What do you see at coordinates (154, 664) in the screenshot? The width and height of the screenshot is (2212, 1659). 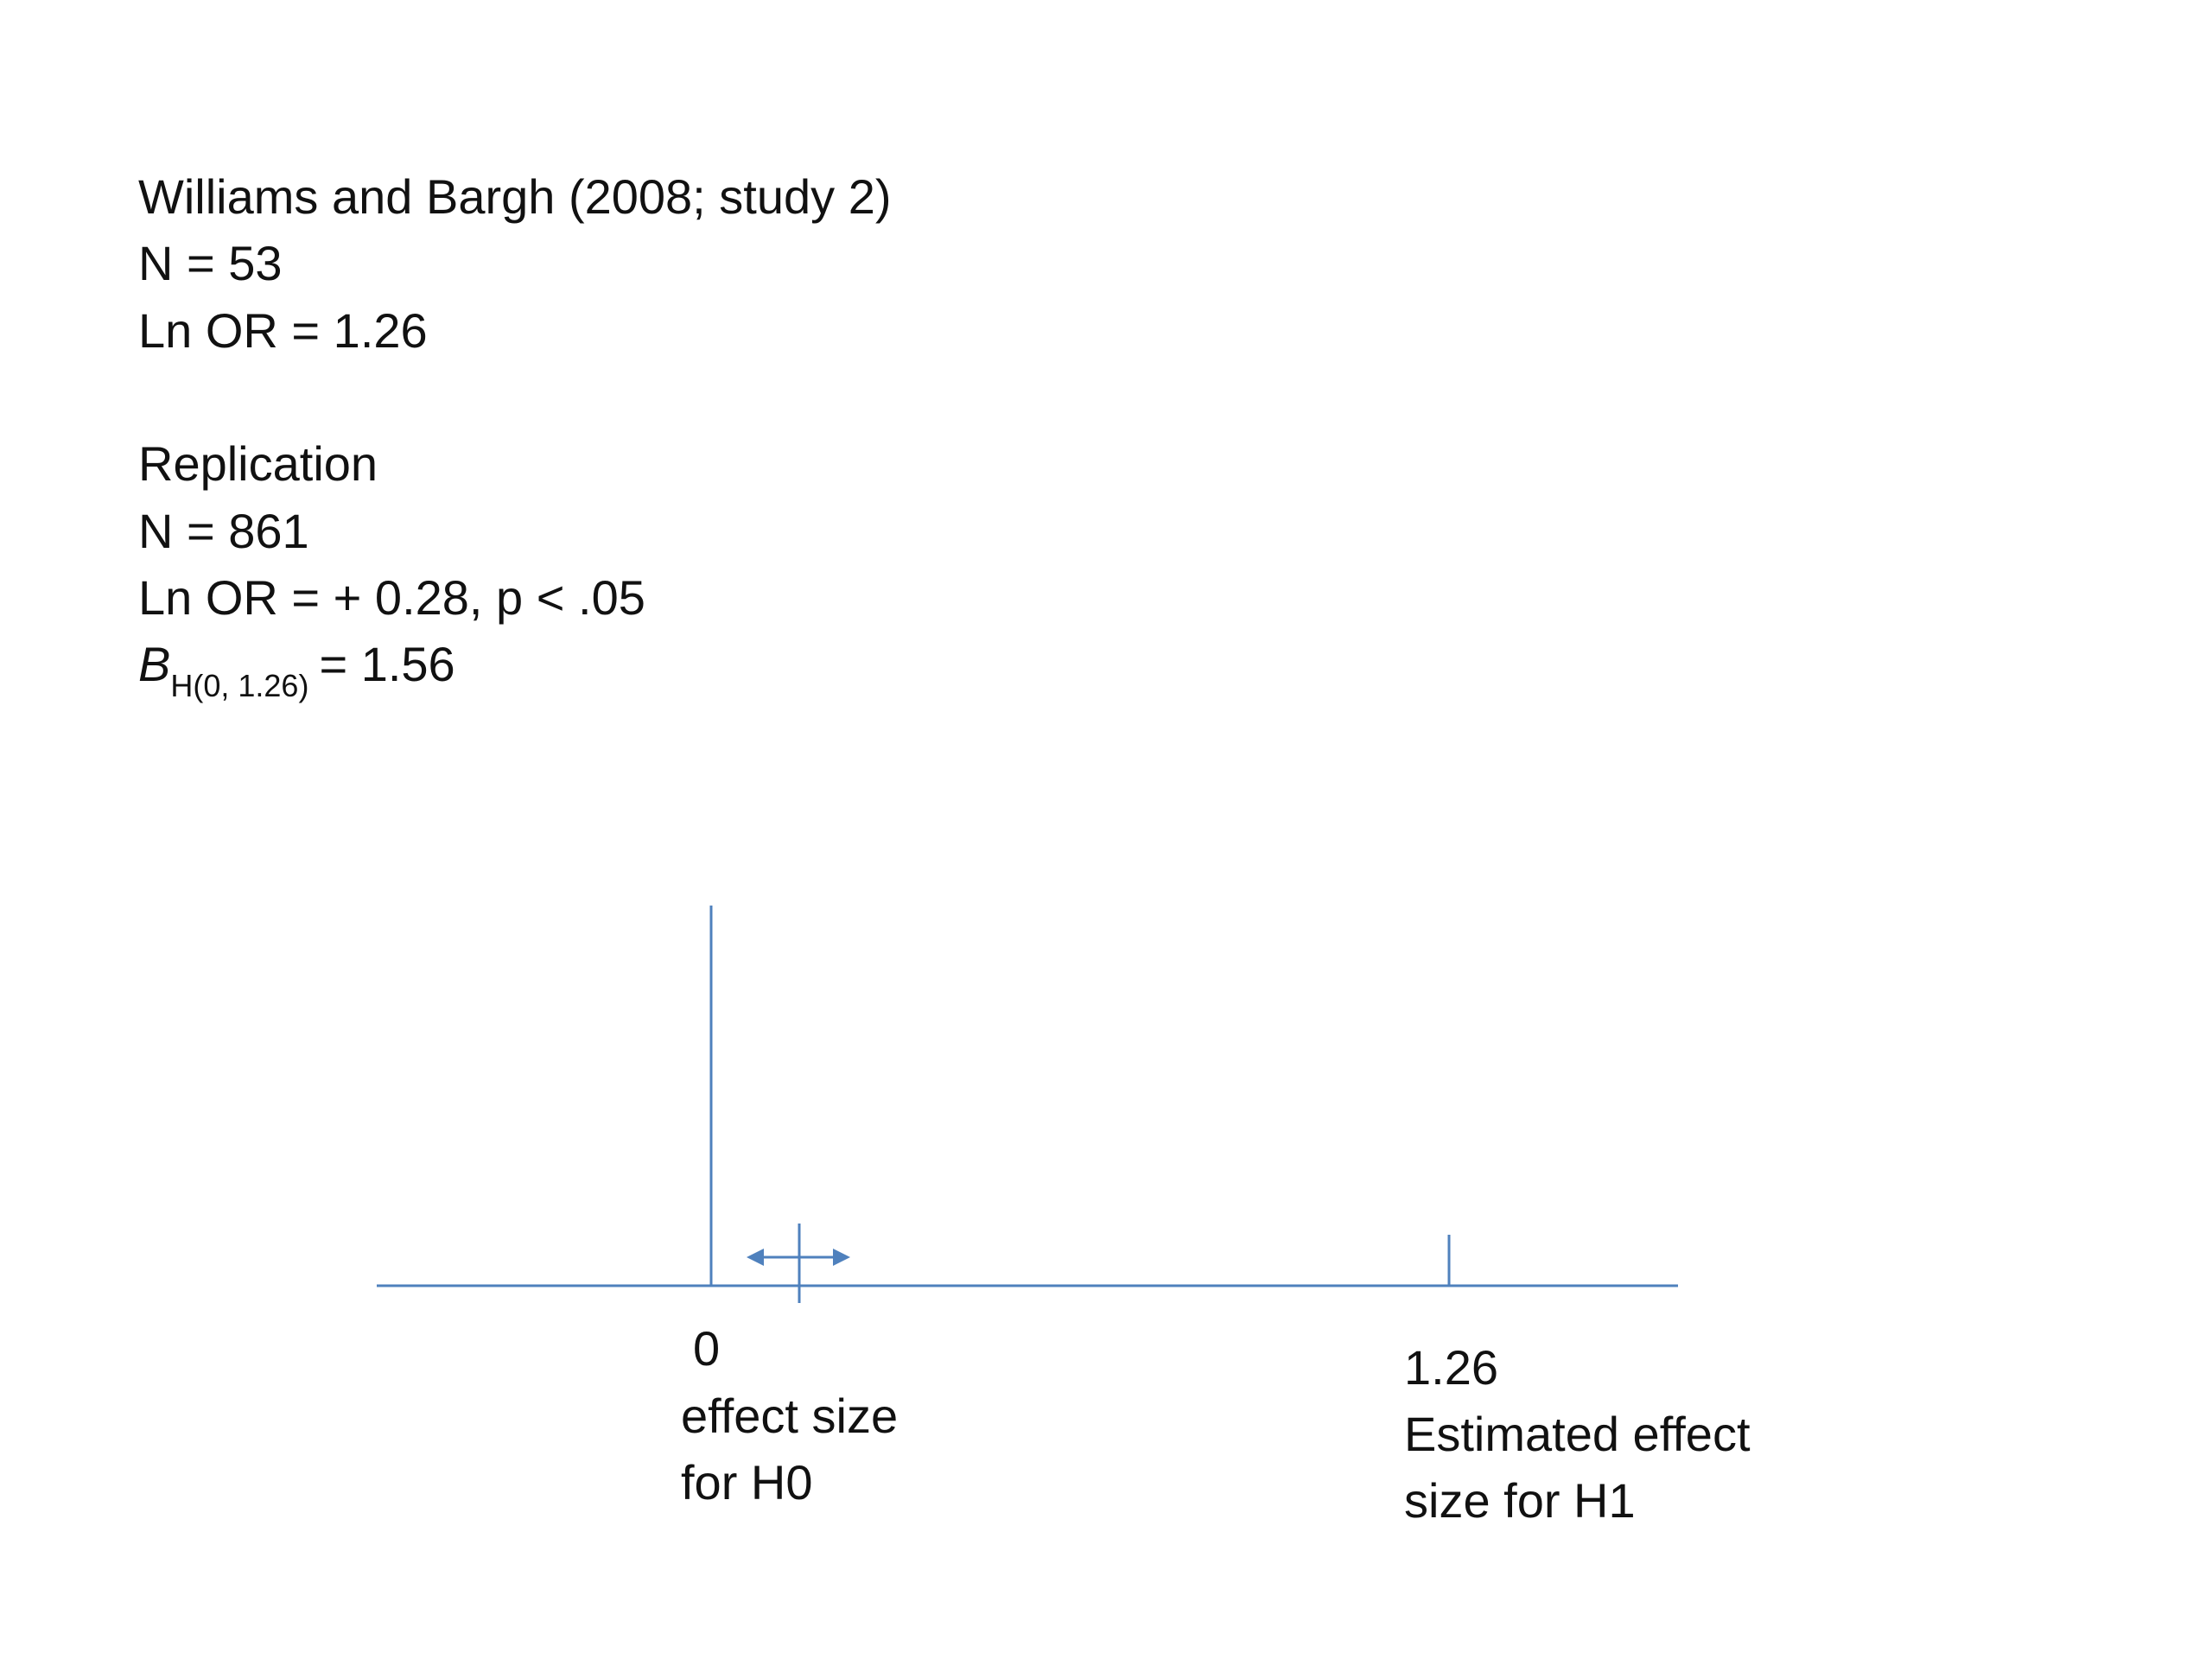 I see `bayes-symbol: B` at bounding box center [154, 664].